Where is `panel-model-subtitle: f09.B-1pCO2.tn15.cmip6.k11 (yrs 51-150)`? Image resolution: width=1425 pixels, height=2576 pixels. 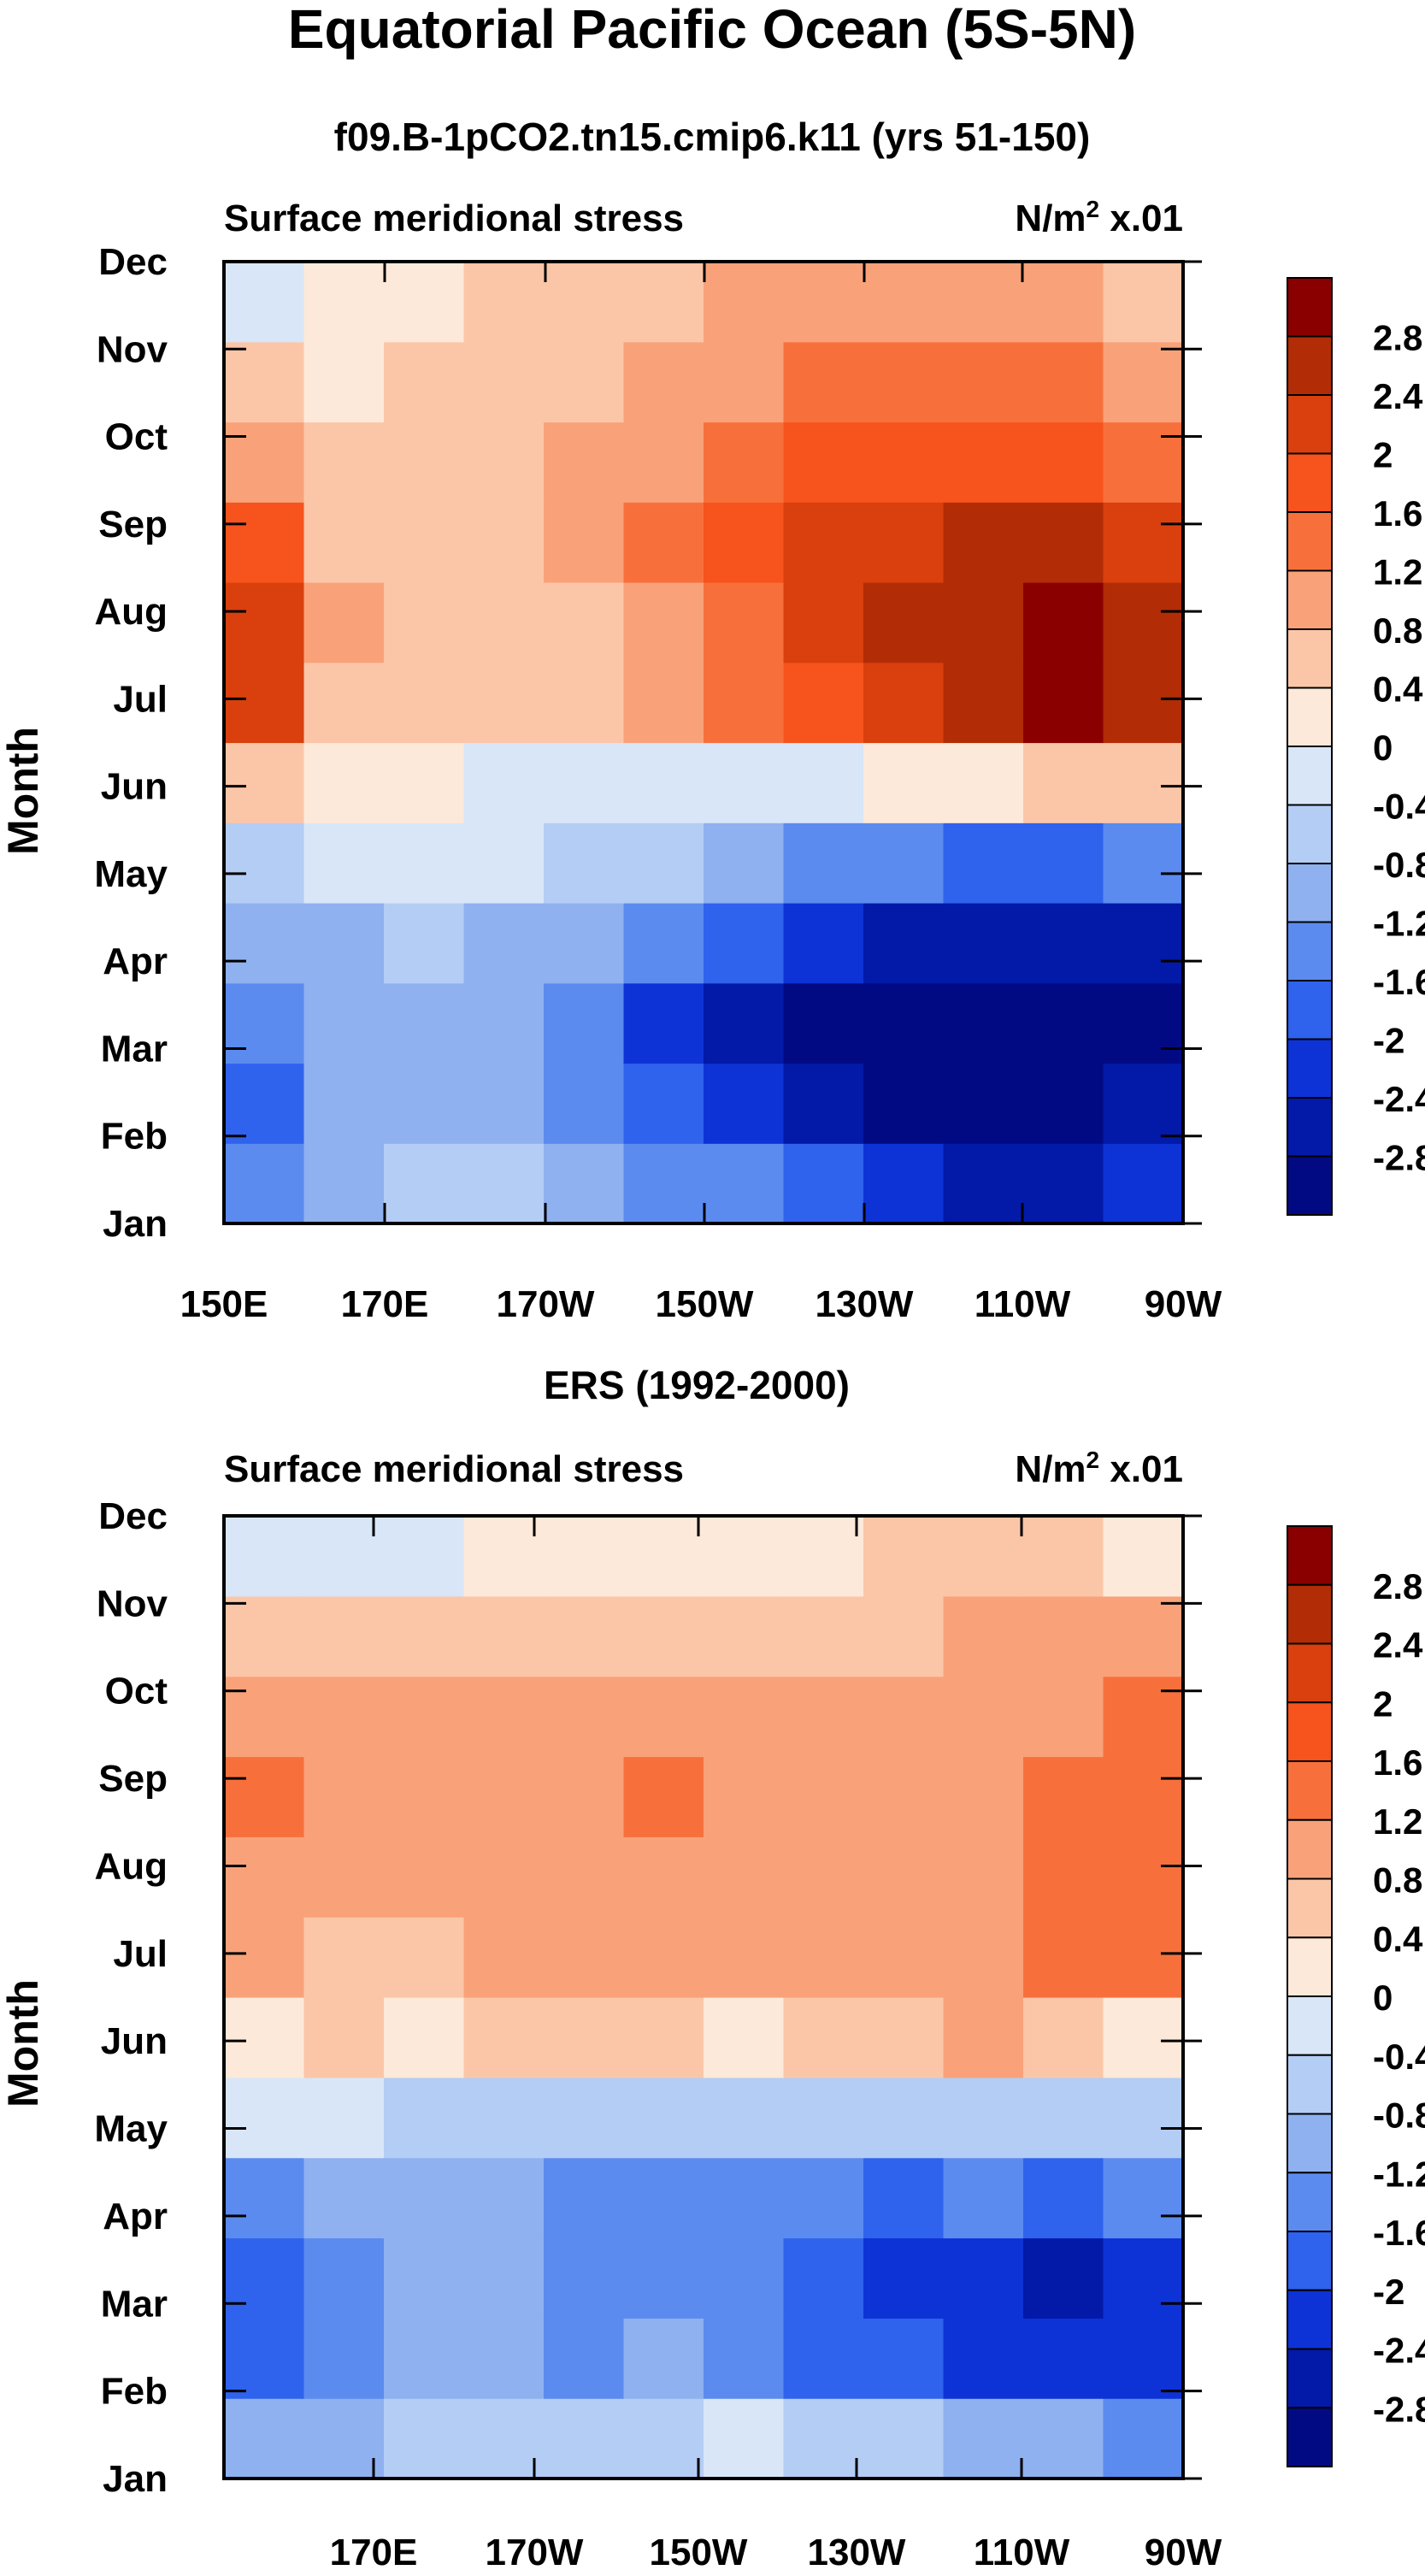 panel-model-subtitle: f09.B-1pCO2.tn15.cmip6.k11 (yrs 51-150) is located at coordinates (712, 137).